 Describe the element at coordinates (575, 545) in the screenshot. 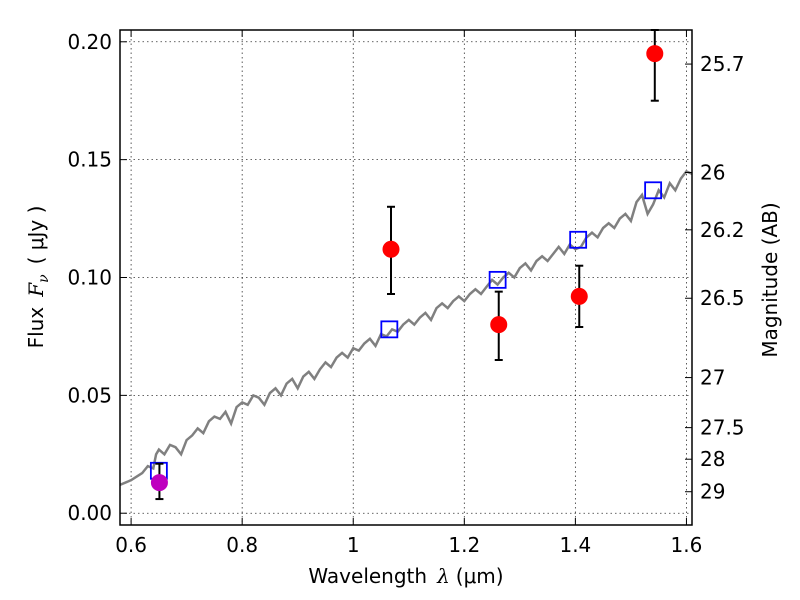

I see `x-tick-label: 1.4` at that location.